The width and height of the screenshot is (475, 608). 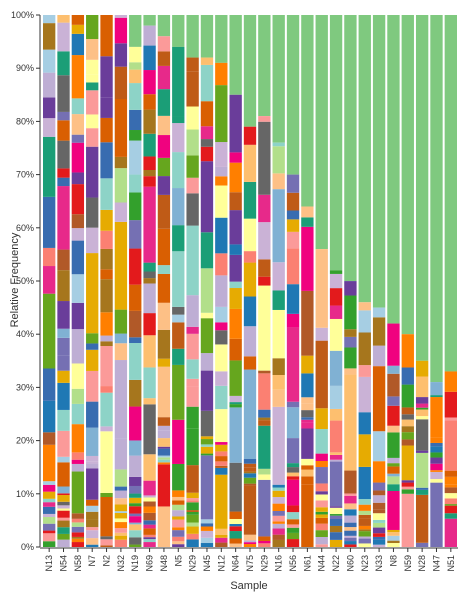 I want to click on x-tick-label: N28, so click(x=422, y=563).